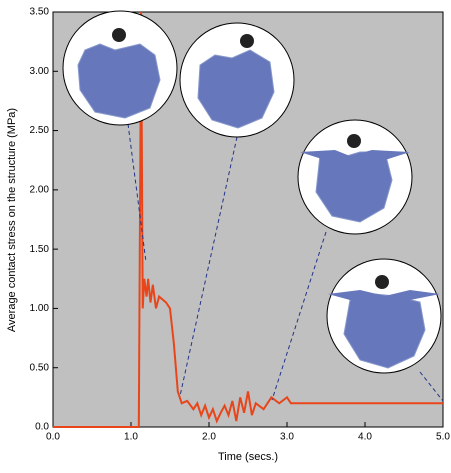 Image resolution: width=451 pixels, height=473 pixels. I want to click on x-tick-label: 2.0, so click(209, 437).